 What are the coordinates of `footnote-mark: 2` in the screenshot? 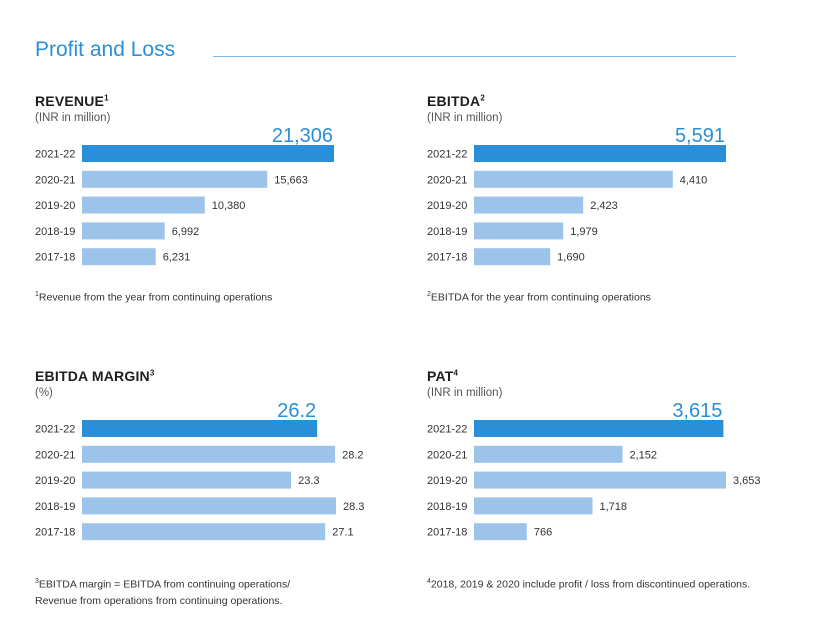 It's located at (429, 294).